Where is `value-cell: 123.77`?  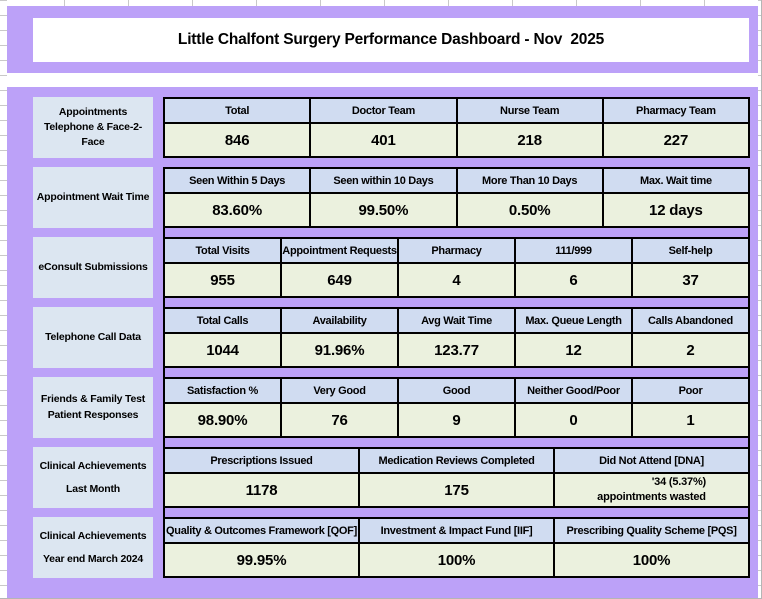
value-cell: 123.77 is located at coordinates (455, 350).